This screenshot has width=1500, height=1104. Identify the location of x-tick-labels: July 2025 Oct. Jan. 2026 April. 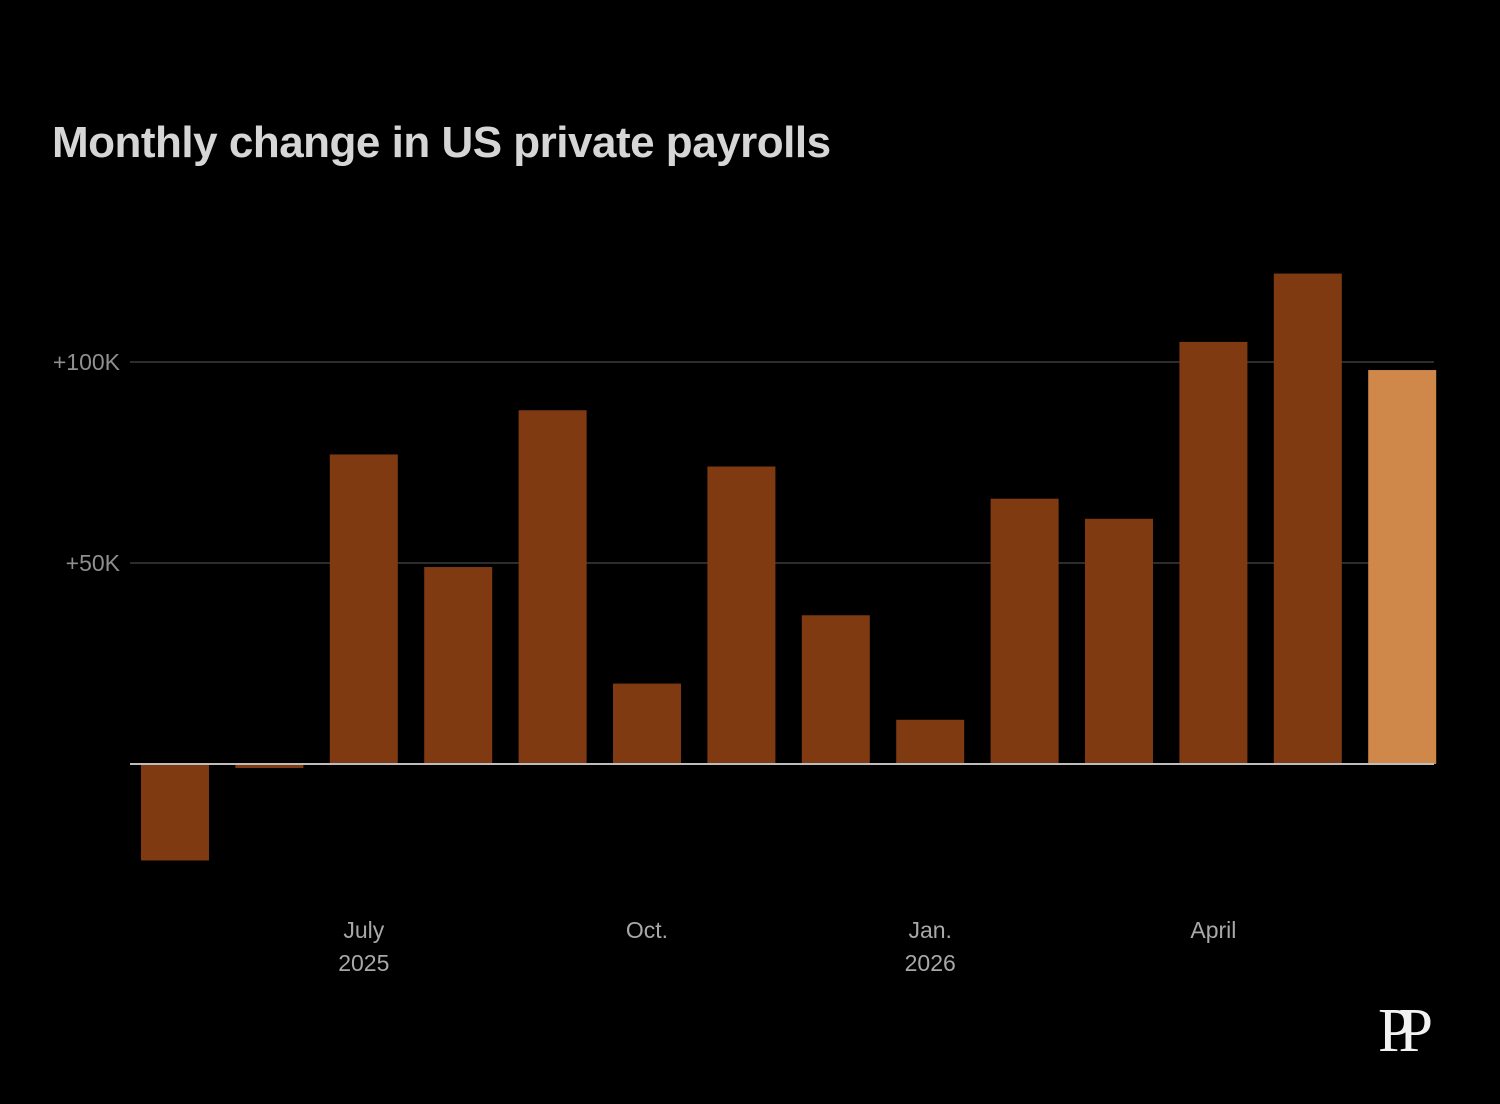
(787, 946).